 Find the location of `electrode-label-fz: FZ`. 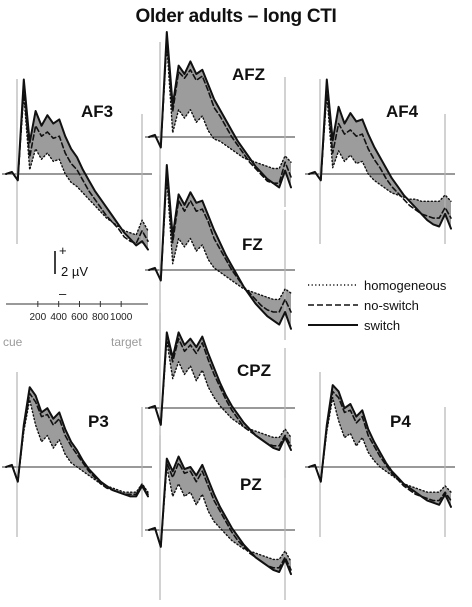

electrode-label-fz: FZ is located at coordinates (252, 244).